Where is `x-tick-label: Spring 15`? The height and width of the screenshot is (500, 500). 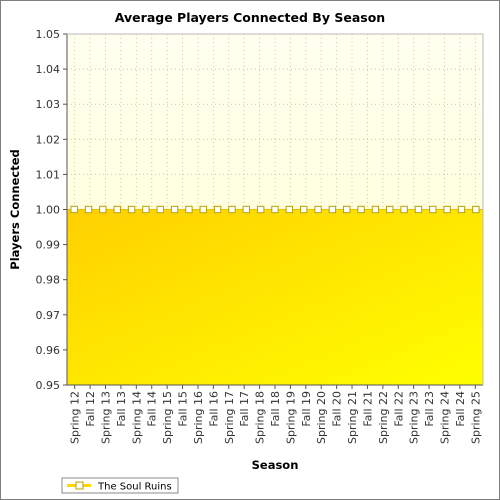 x-tick-label: Spring 15 is located at coordinates (167, 417).